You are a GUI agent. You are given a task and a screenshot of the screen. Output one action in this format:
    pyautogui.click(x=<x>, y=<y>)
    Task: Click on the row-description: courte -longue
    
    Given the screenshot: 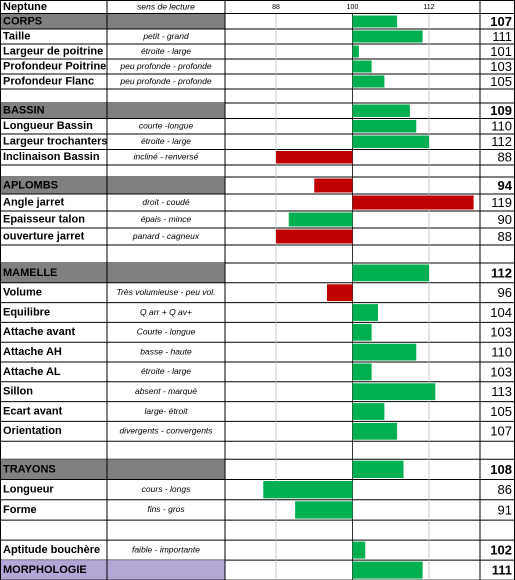 What is the action you would take?
    pyautogui.click(x=166, y=126)
    